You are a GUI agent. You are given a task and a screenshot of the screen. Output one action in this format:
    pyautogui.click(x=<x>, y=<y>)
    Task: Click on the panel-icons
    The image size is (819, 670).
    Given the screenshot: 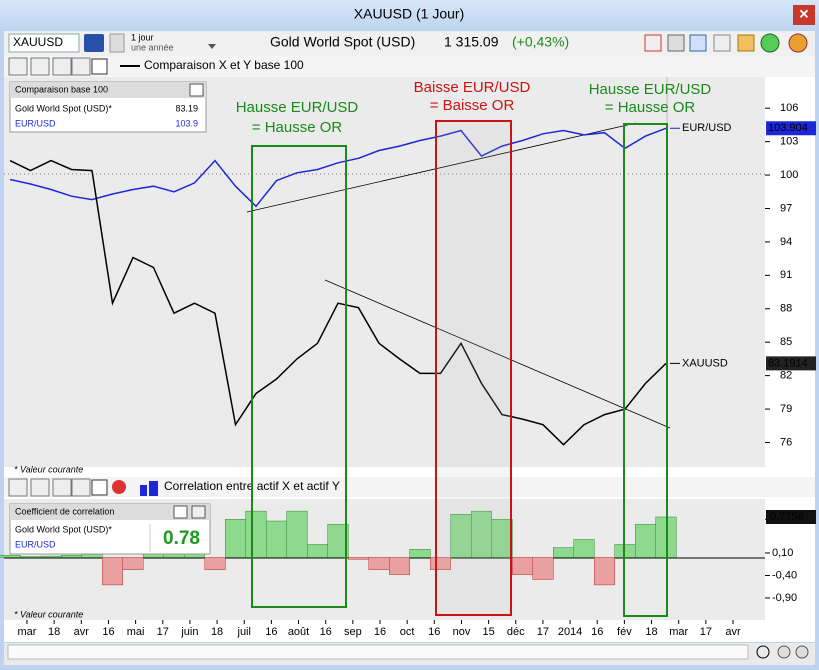 What is the action you would take?
    pyautogui.click(x=58, y=66)
    